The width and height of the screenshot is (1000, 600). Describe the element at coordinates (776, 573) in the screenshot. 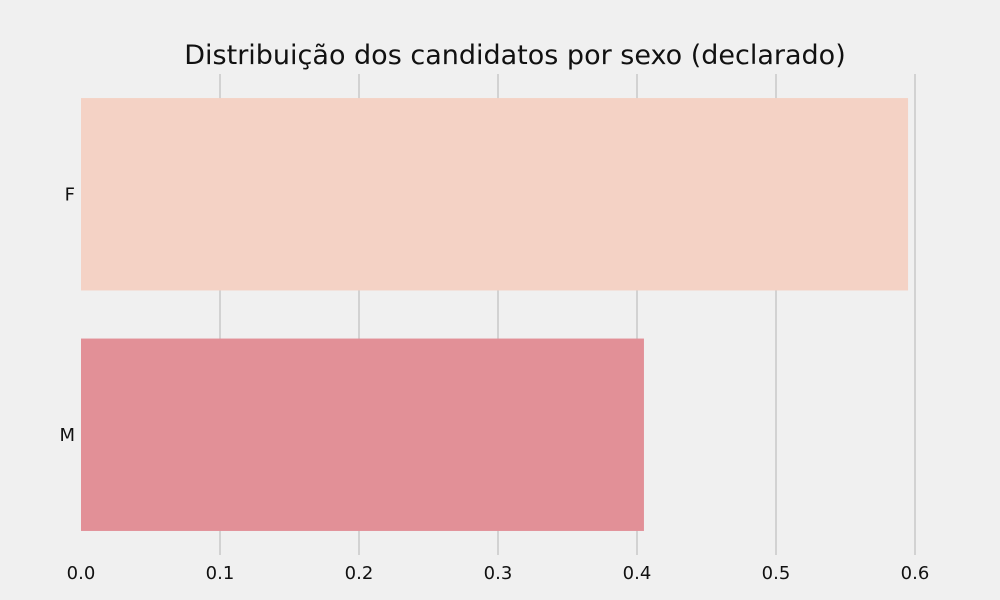

I see `x-tick-label: 0.5` at that location.